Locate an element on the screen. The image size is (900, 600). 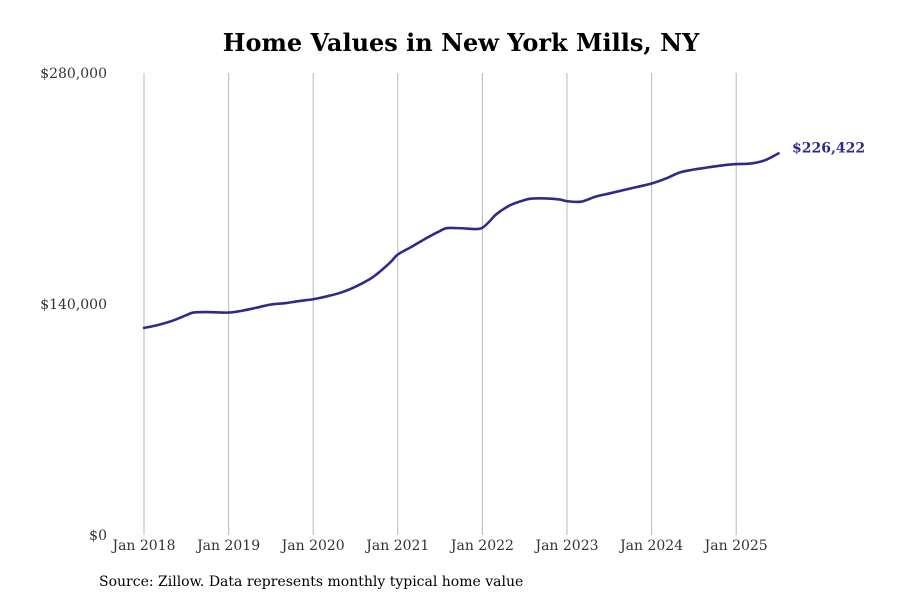
end-value-label-layer: $226,422 is located at coordinates (828, 148).